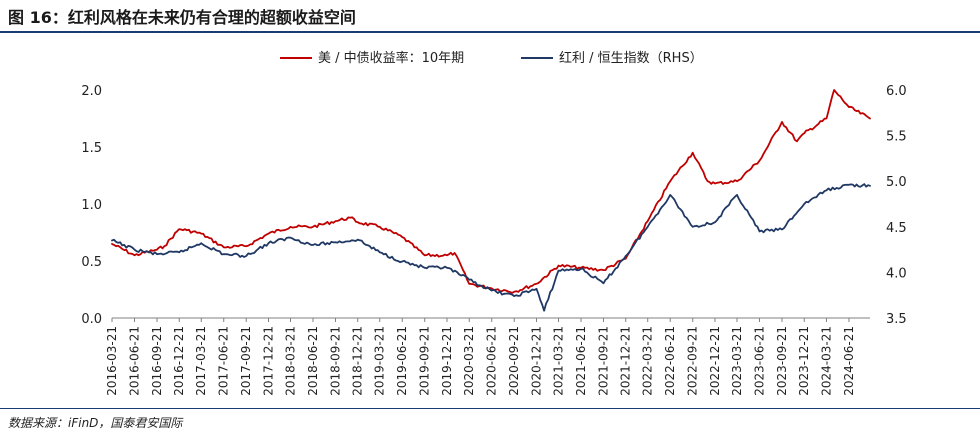  I want to click on x-tick-label: 2020-09-21, so click(514, 361).